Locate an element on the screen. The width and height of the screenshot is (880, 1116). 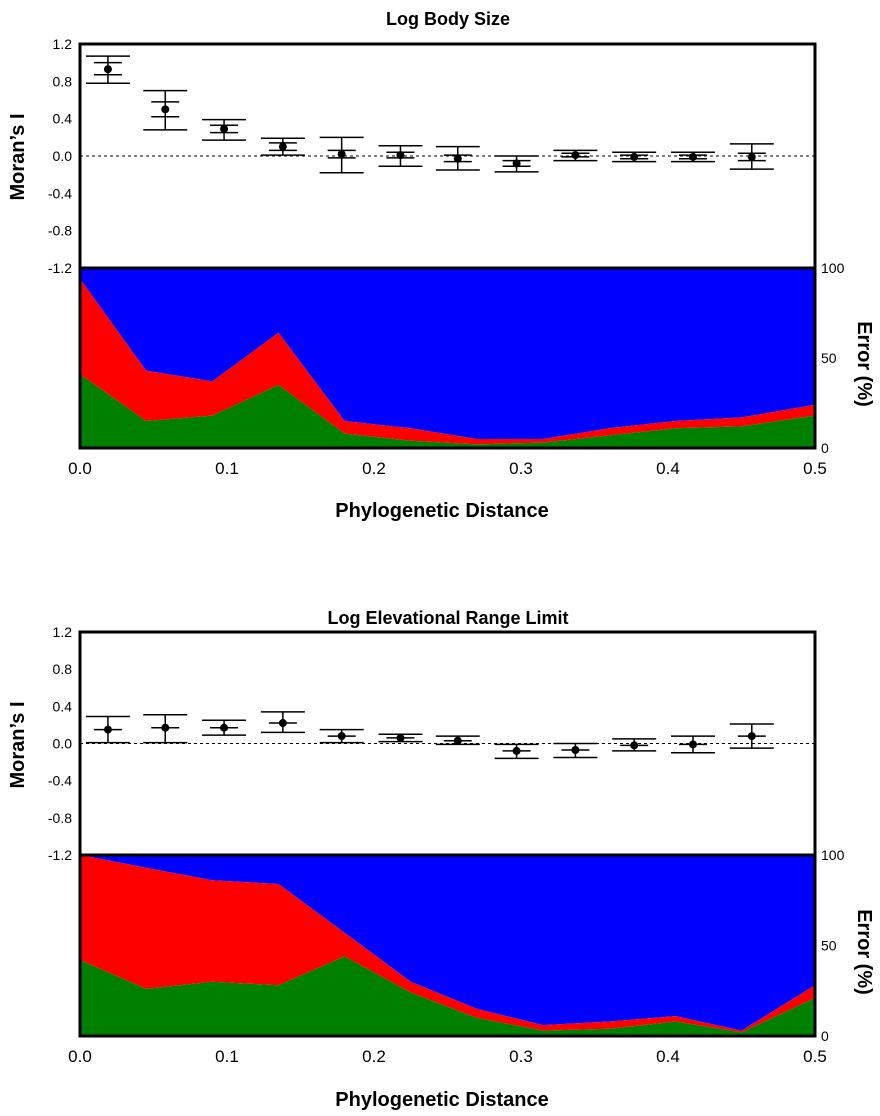
error-area-red is located at coordinates (447, 944).